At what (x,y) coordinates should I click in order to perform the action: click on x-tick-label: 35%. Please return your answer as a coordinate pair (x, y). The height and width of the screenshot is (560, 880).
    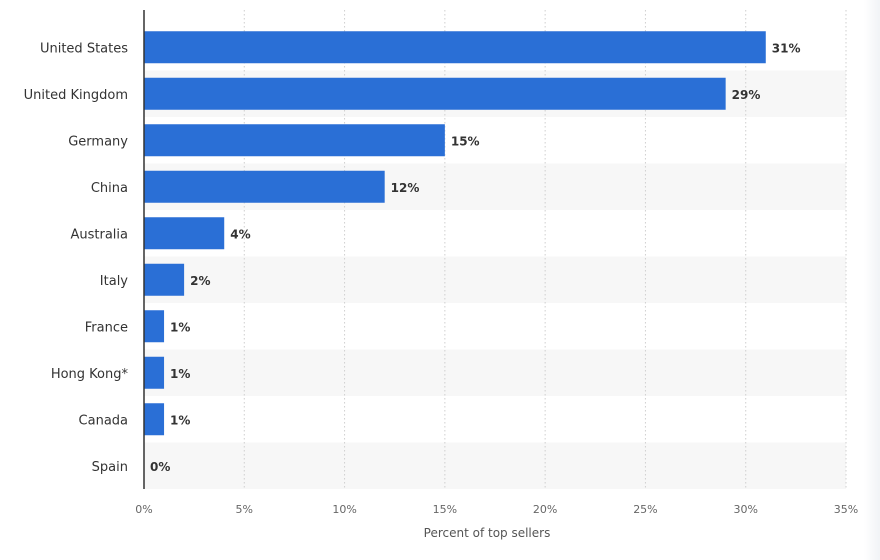
    Looking at the image, I should click on (846, 509).